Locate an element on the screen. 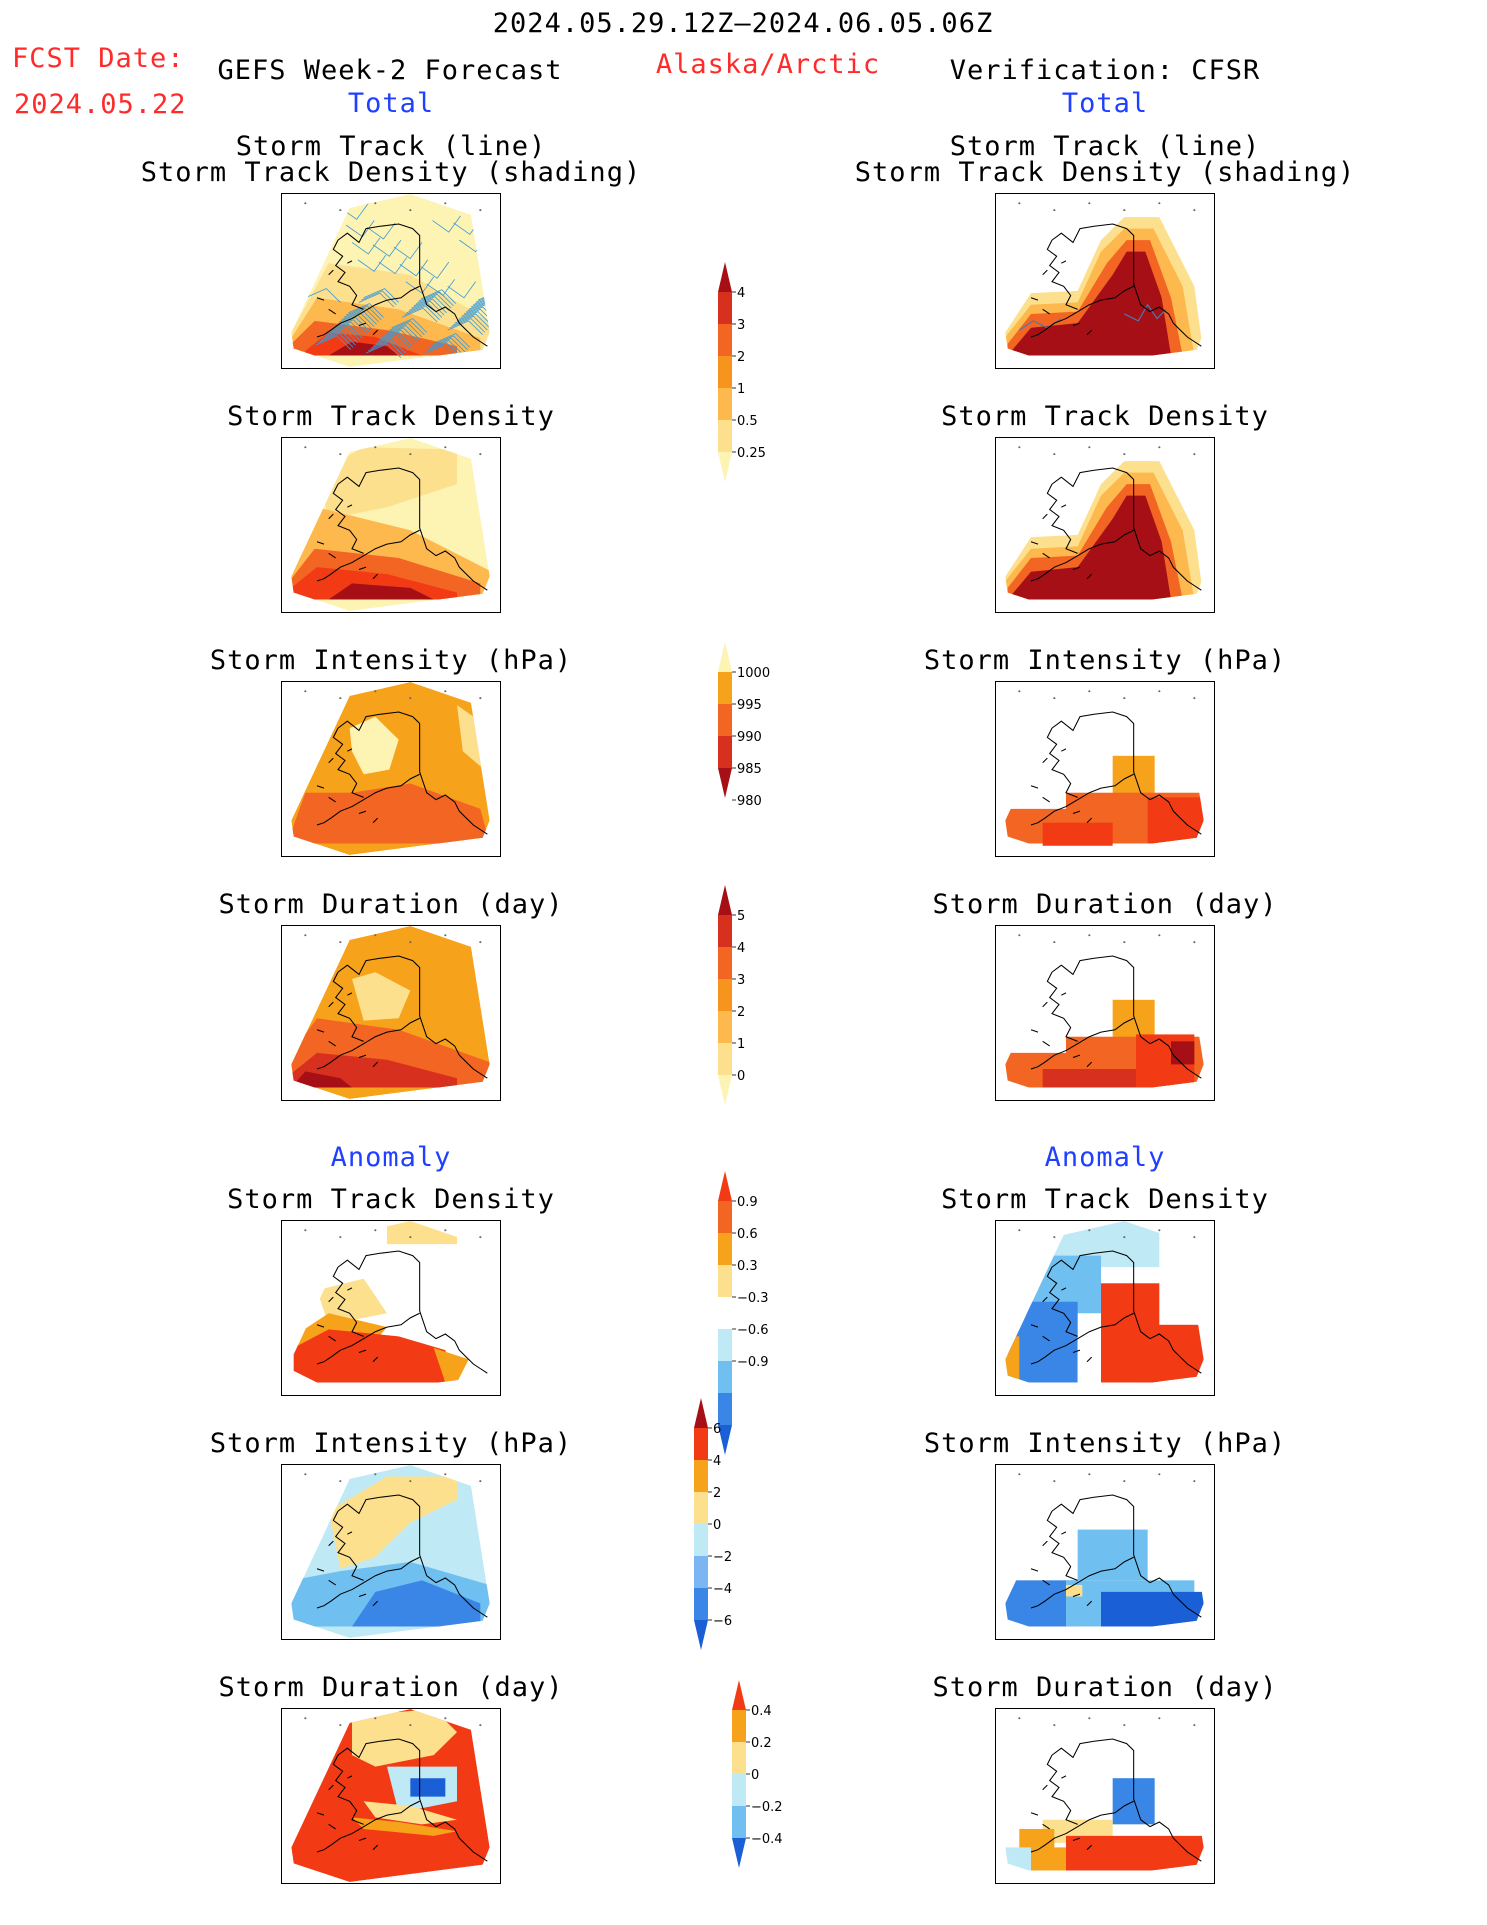 This screenshot has width=1487, height=1925. map-forecast-duration is located at coordinates (391, 1013).